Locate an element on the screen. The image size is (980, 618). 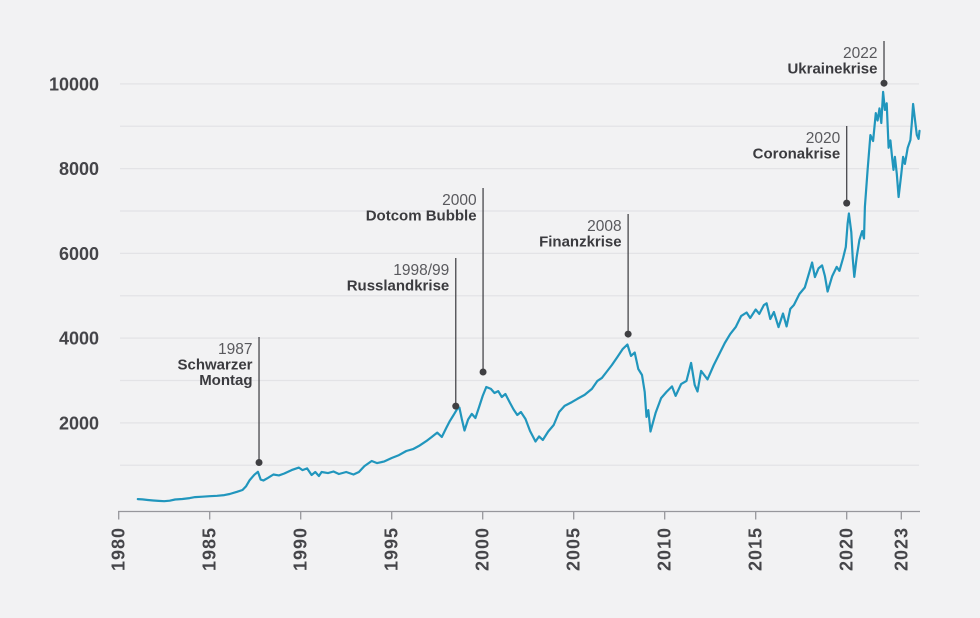
x-axis-label-2005: 2005 is located at coordinates (574, 549).